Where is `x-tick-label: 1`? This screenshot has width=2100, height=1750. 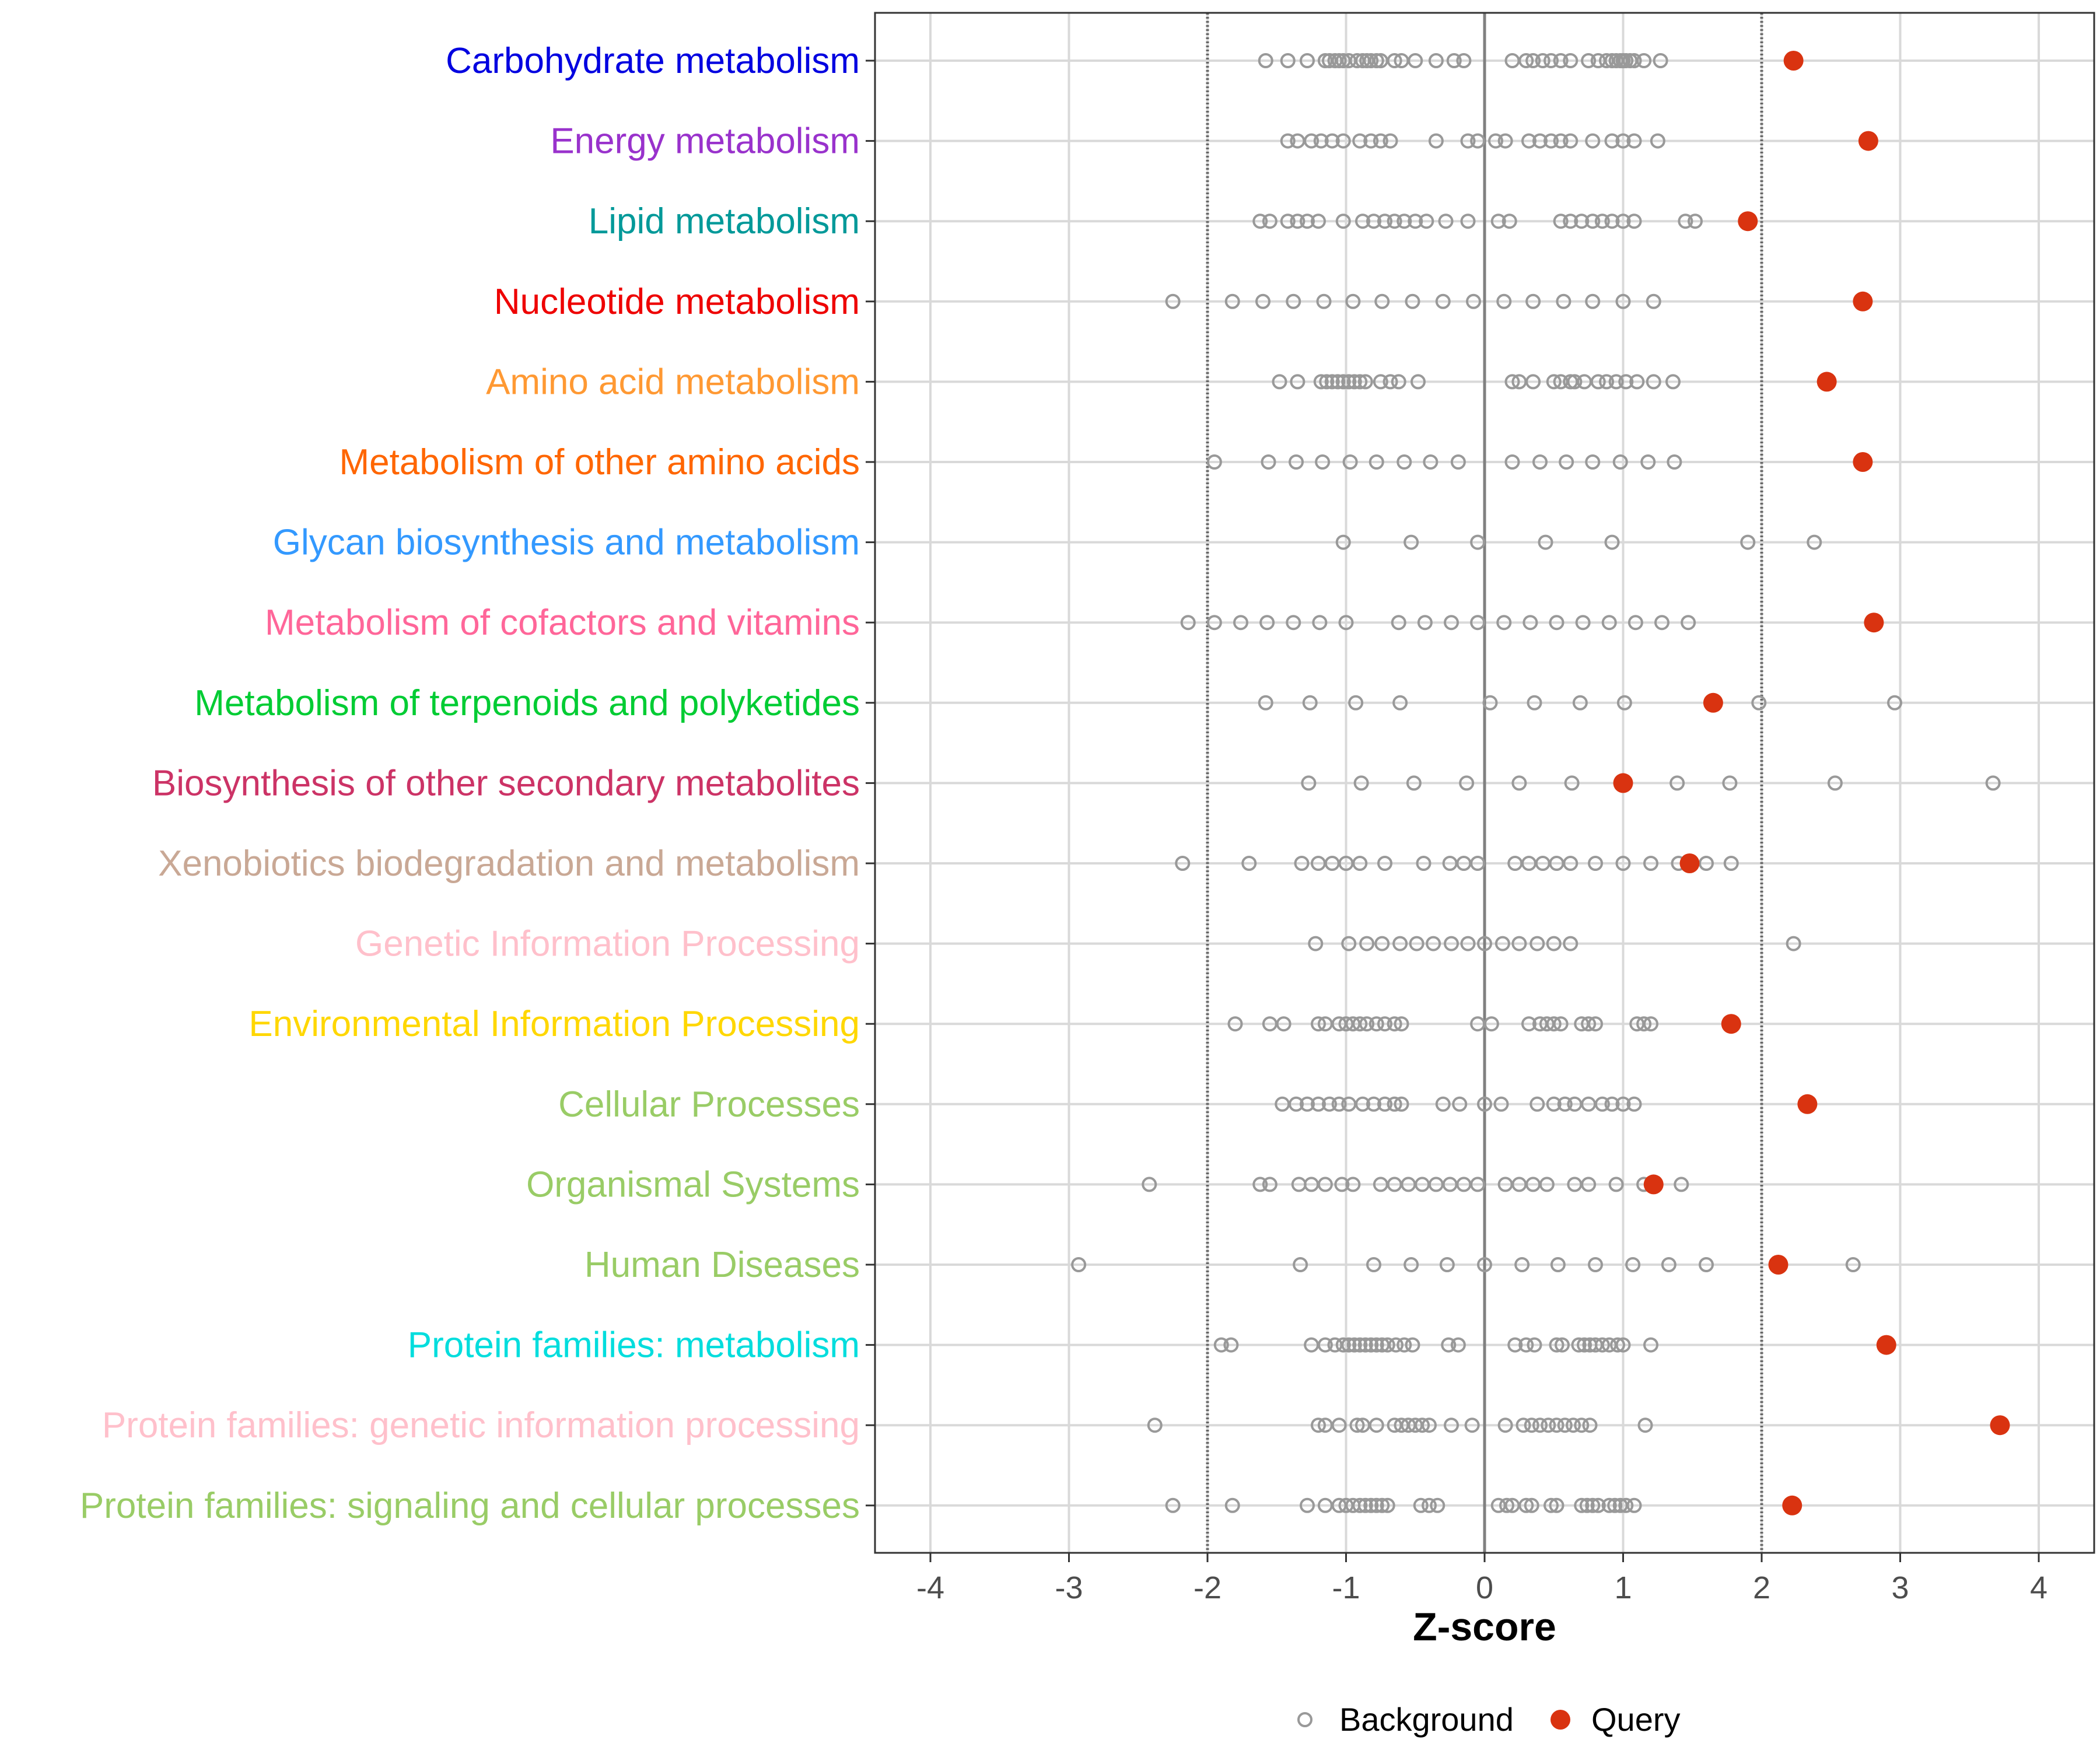
x-tick-label: 1 is located at coordinates (1623, 1587).